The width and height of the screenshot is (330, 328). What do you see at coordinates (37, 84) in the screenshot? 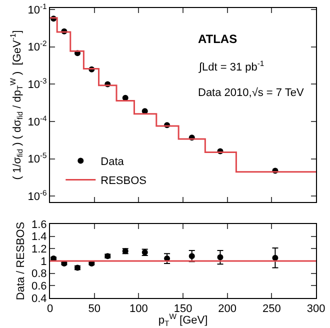
I see `y-tick-label: 10$^{-3}$` at bounding box center [37, 84].